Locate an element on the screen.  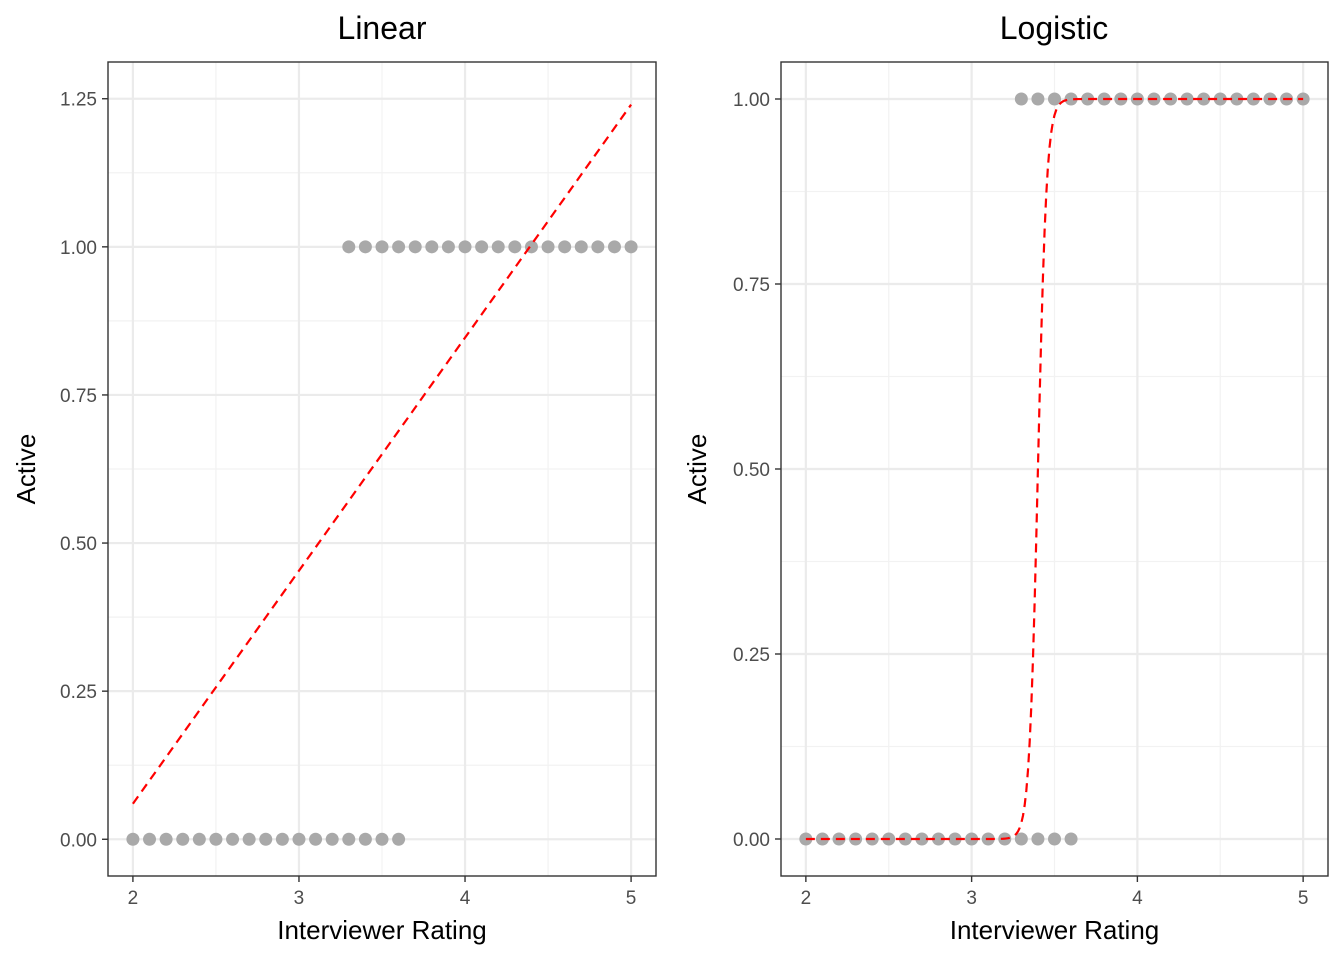
panel-title: Logistic is located at coordinates (1054, 28).